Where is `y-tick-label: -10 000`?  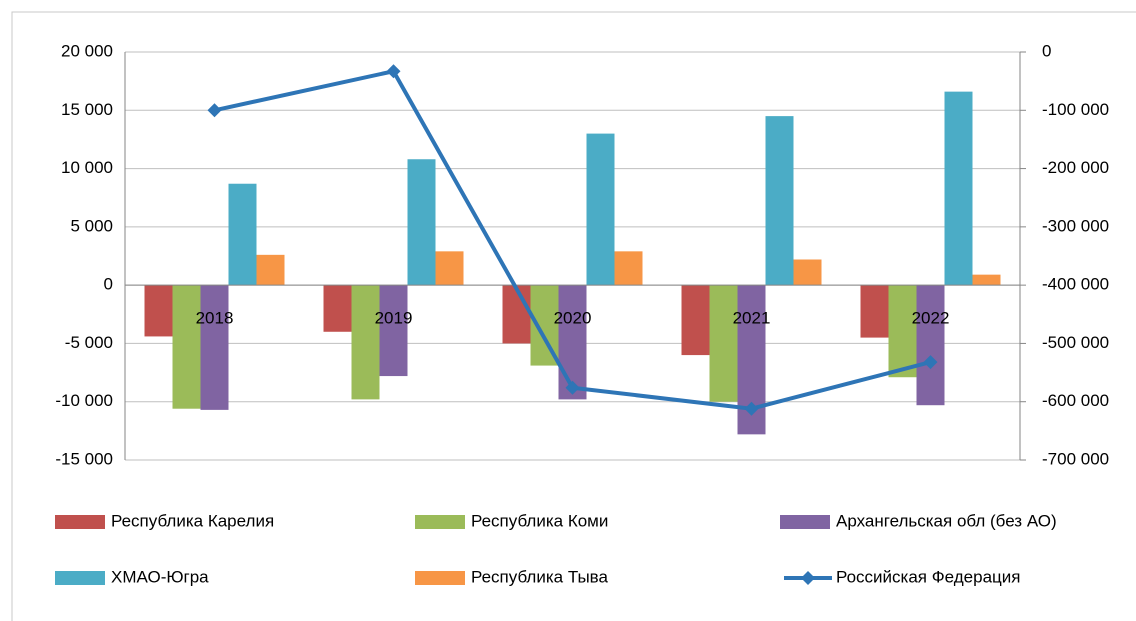 y-tick-label: -10 000 is located at coordinates (84, 400).